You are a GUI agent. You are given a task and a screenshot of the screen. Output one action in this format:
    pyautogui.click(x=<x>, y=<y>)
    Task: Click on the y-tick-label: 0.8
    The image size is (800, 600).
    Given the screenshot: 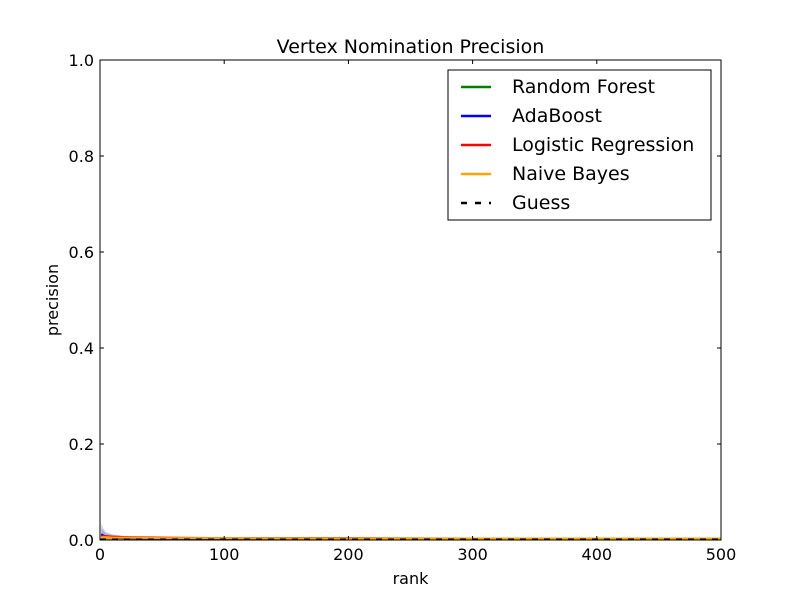 What is the action you would take?
    pyautogui.click(x=81, y=156)
    